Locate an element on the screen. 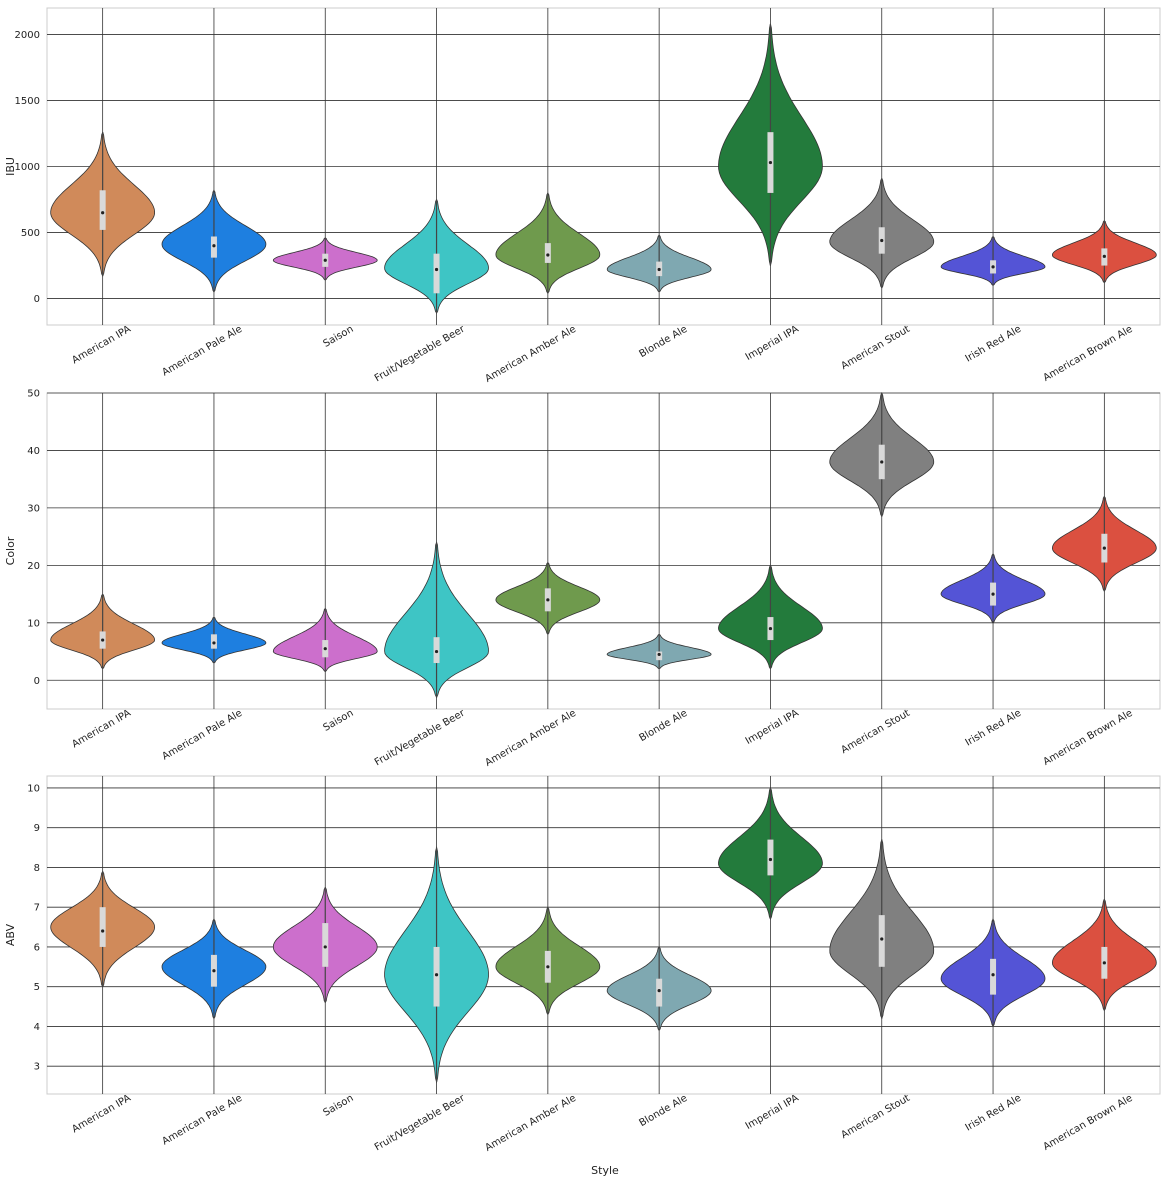 The image size is (1170, 1184). y-tick-label: 500 is located at coordinates (30, 233).